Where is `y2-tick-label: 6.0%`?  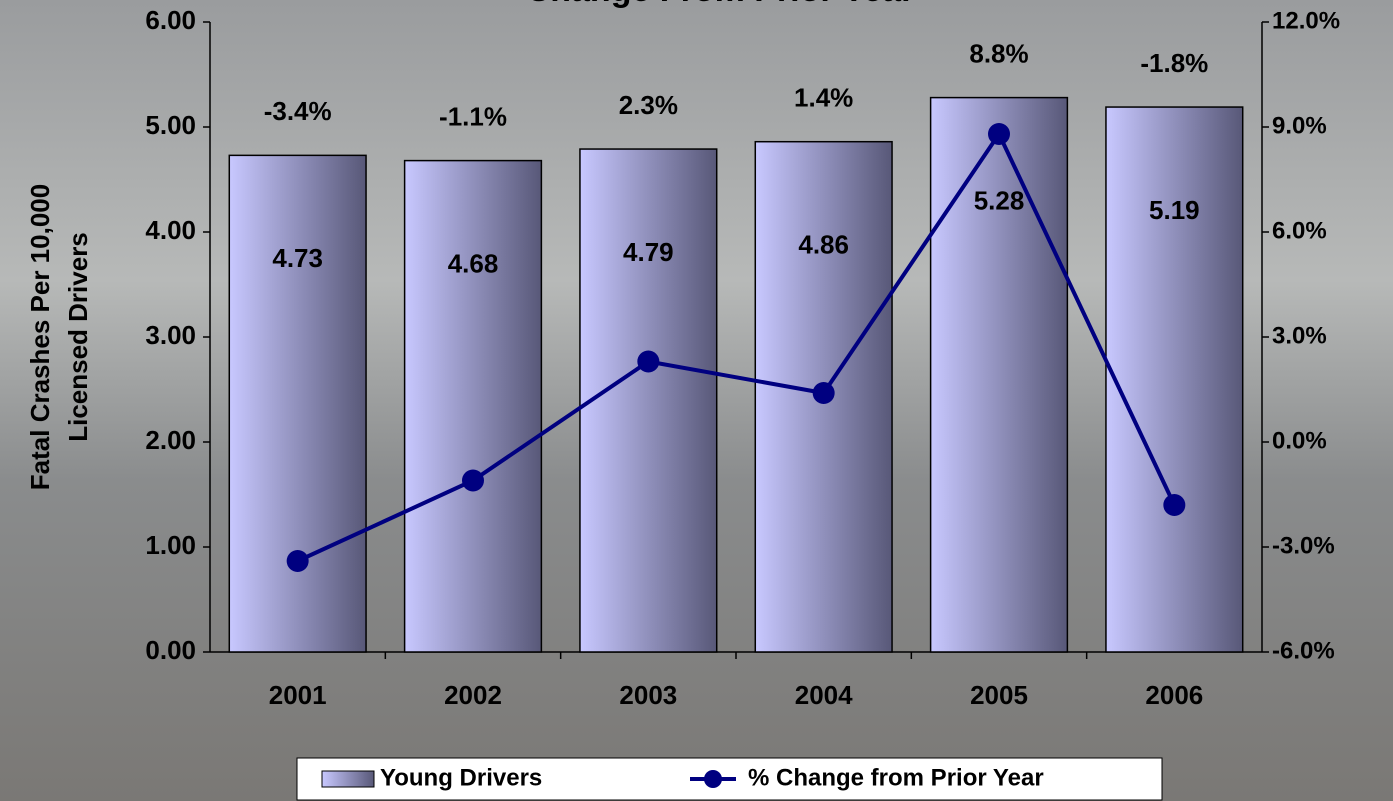
y2-tick-label: 6.0% is located at coordinates (1299, 230).